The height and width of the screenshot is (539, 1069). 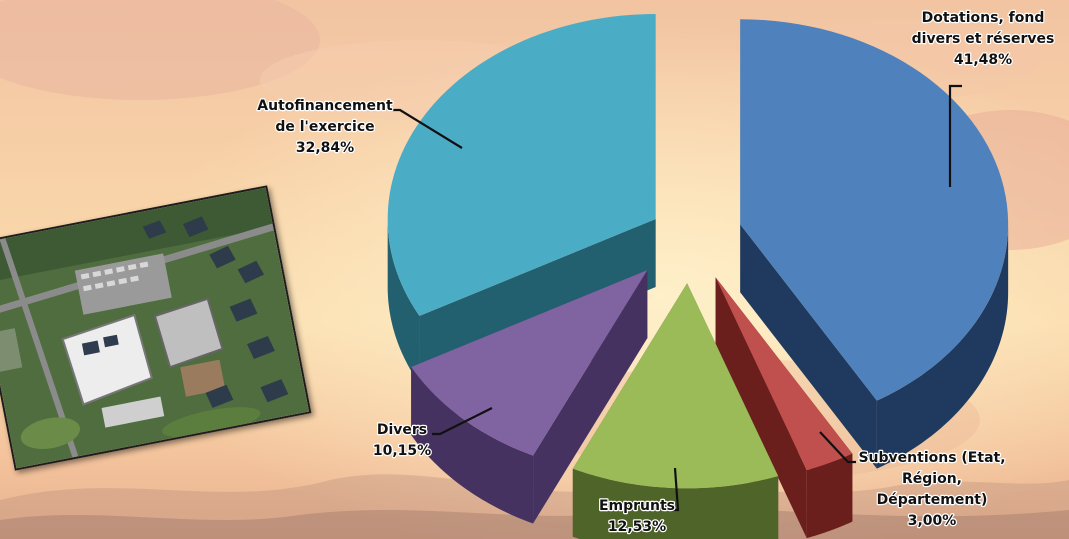 I want to click on slice-category-label: Dotations, fond, so click(x=983, y=18).